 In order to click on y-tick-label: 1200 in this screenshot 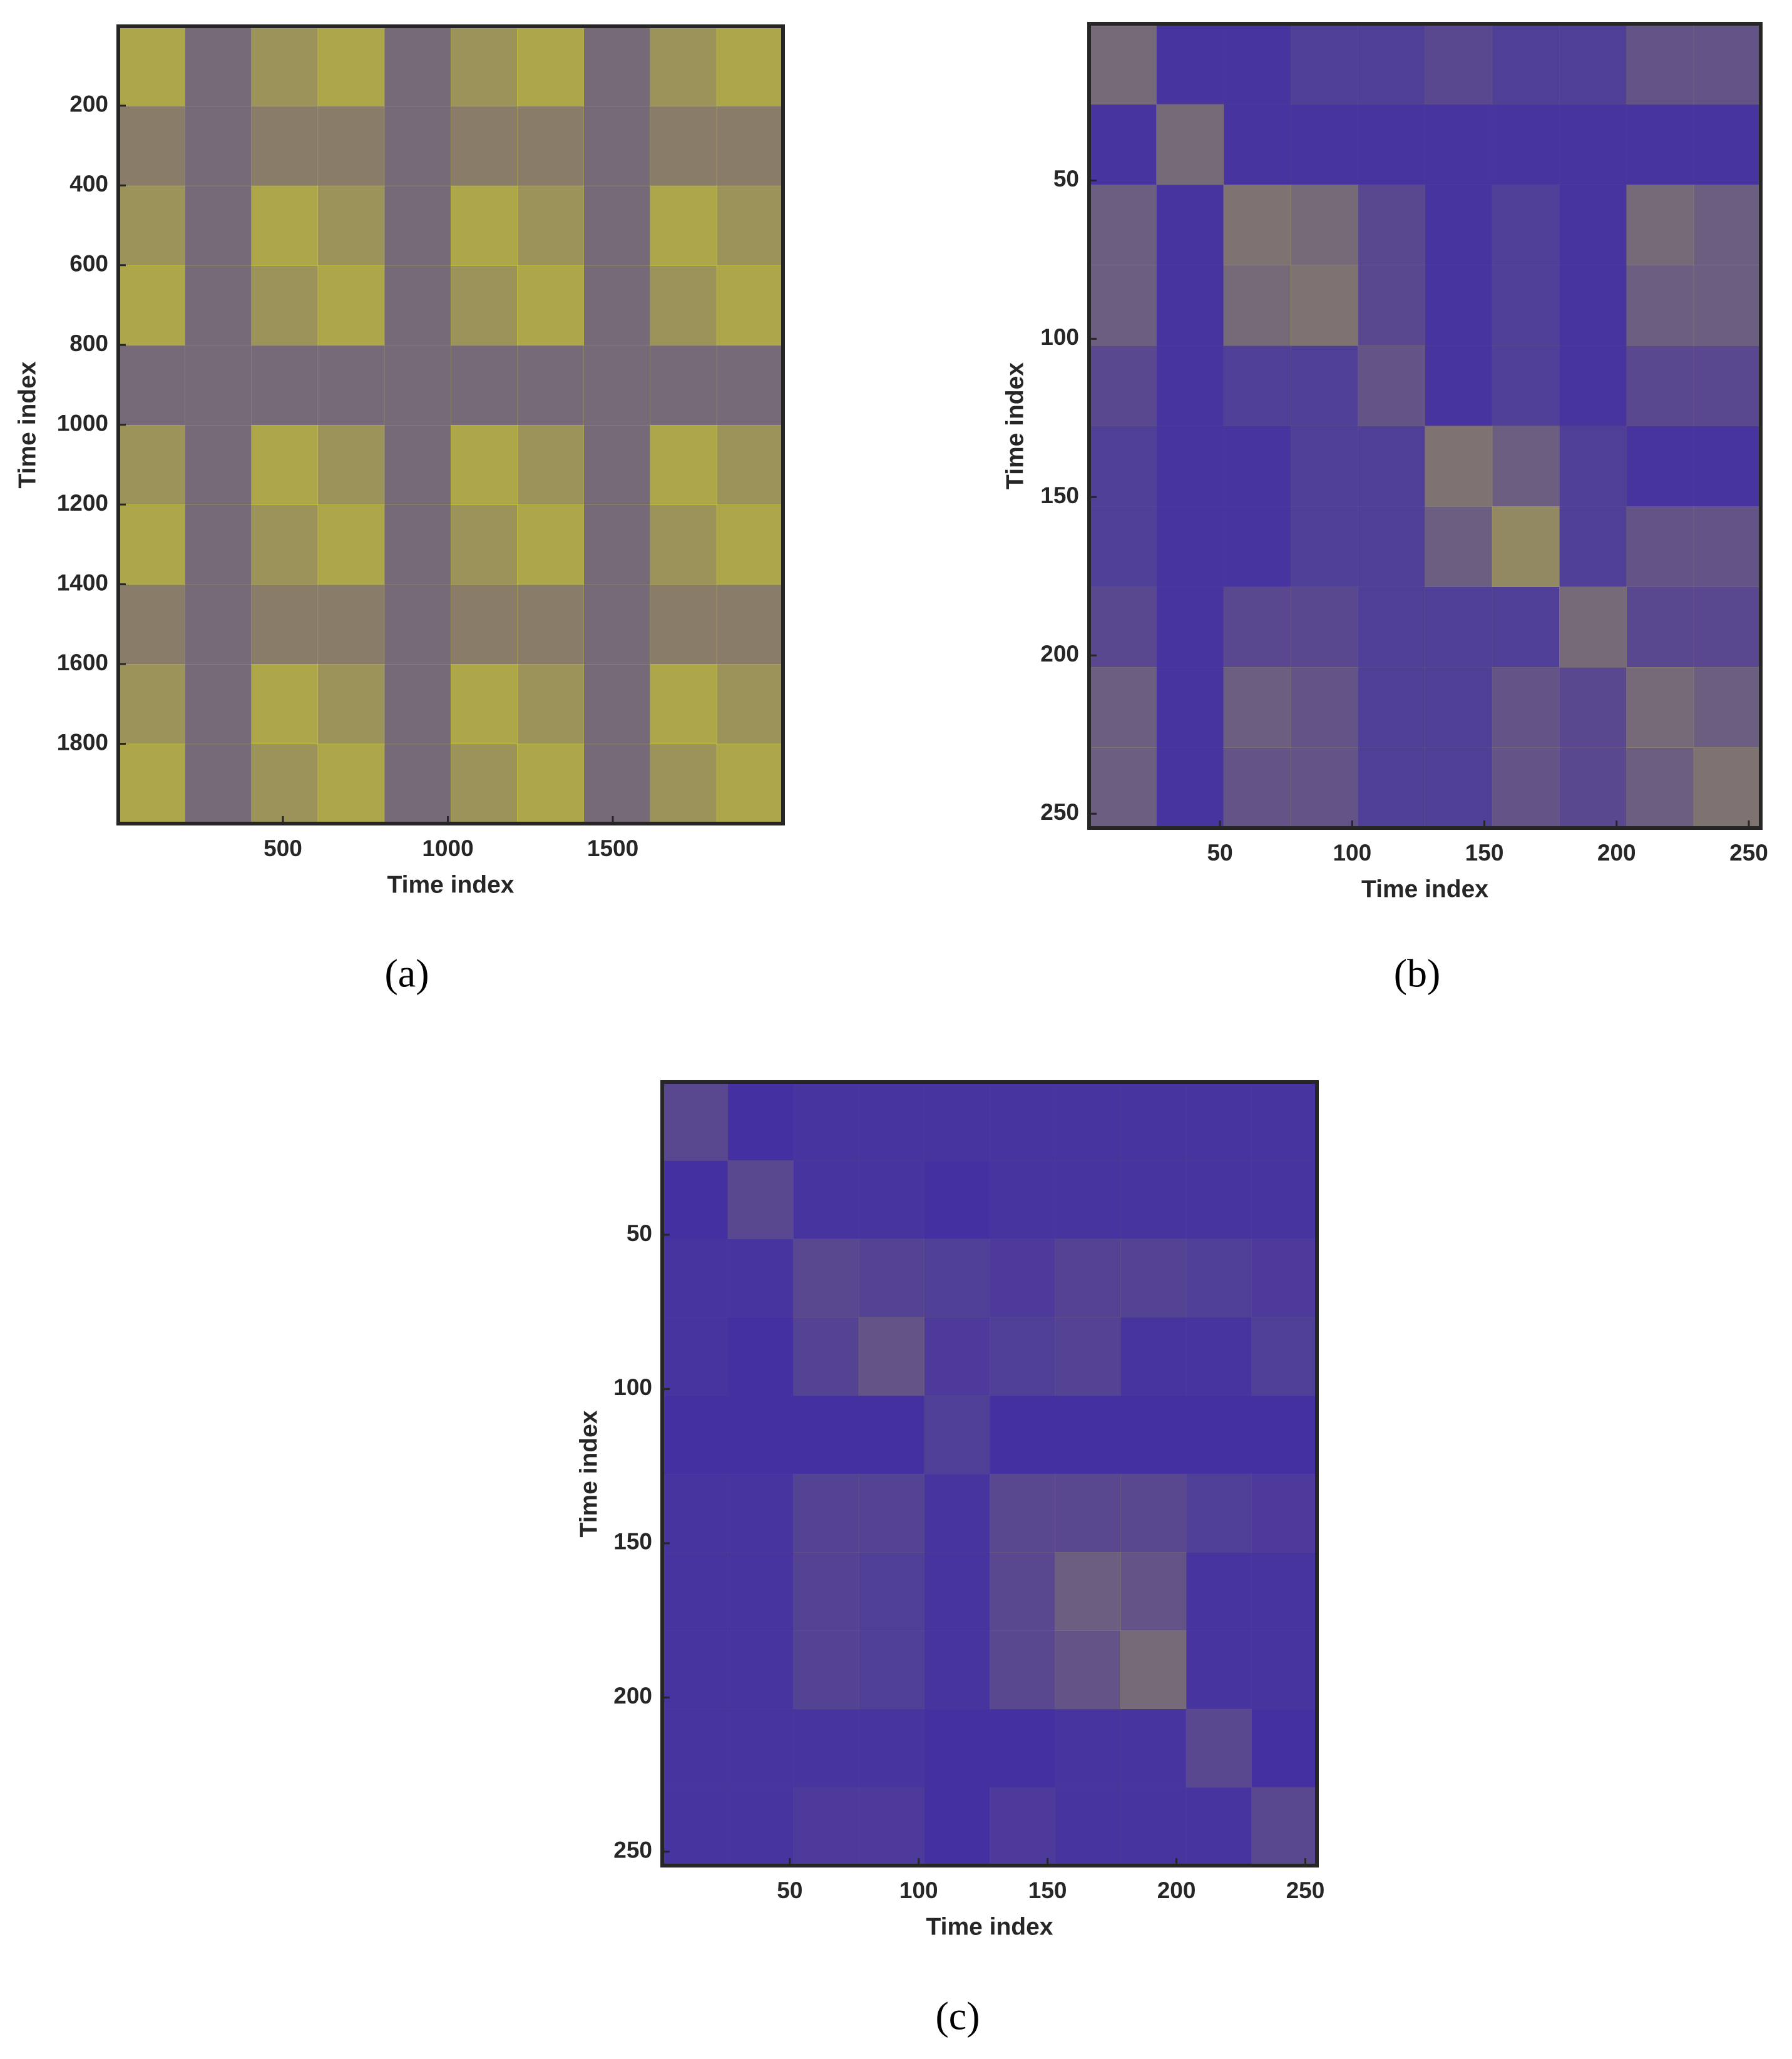, I will do `click(82, 503)`.